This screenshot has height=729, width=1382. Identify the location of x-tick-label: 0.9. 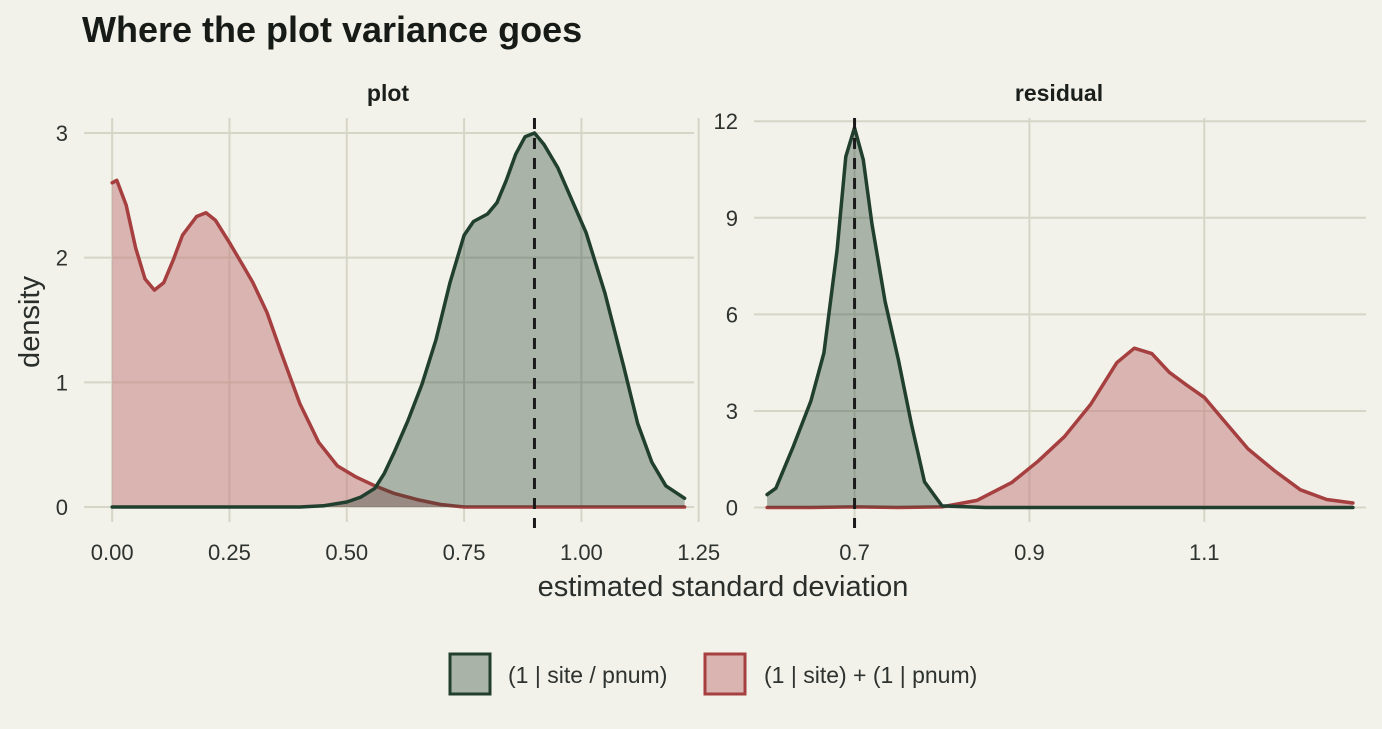
(1029, 552).